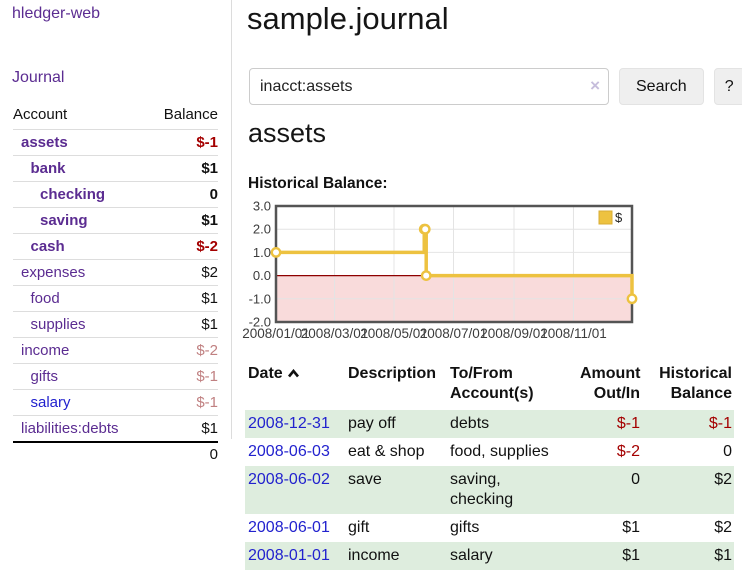  I want to click on search-box: ×, so click(429, 86).